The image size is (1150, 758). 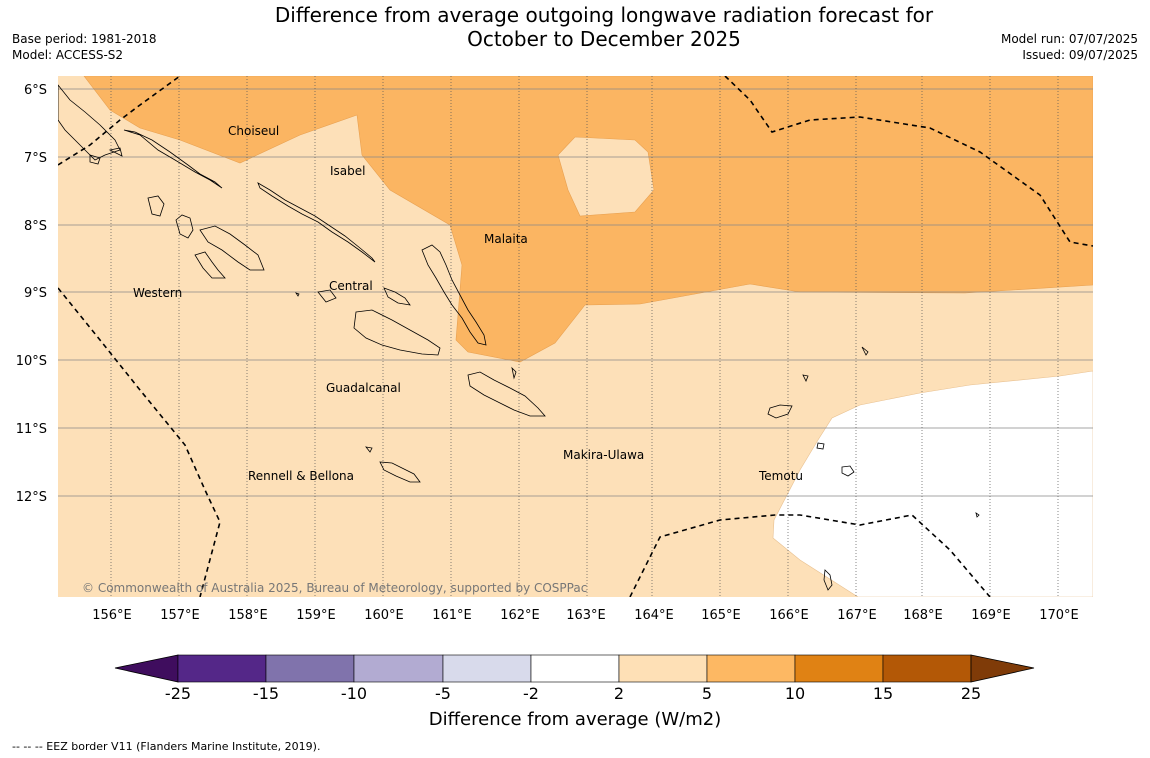 I want to click on lat-label-6: 6°S, so click(x=35, y=90).